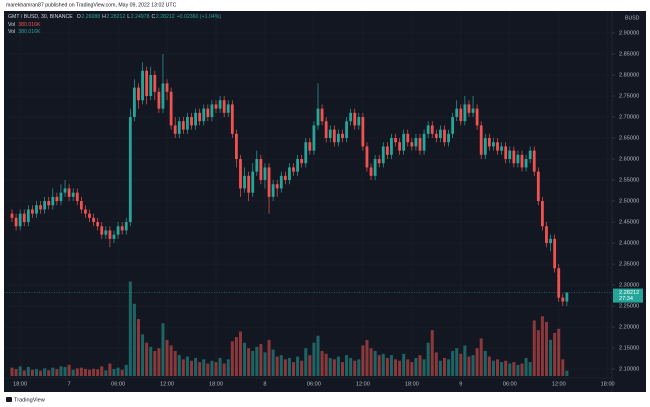  Describe the element at coordinates (29, 32) in the screenshot. I see `legend-volume-value: 380.016K` at that location.